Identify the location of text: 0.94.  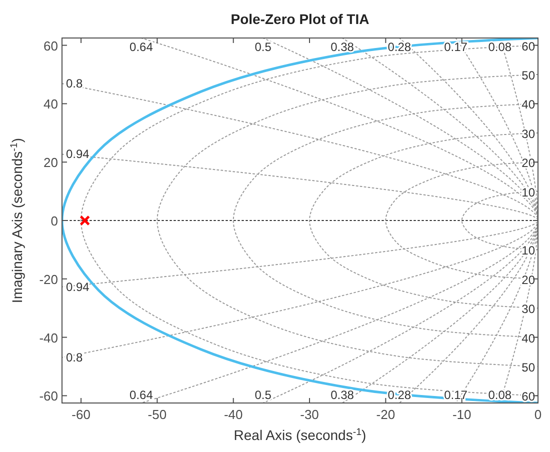
(78, 287).